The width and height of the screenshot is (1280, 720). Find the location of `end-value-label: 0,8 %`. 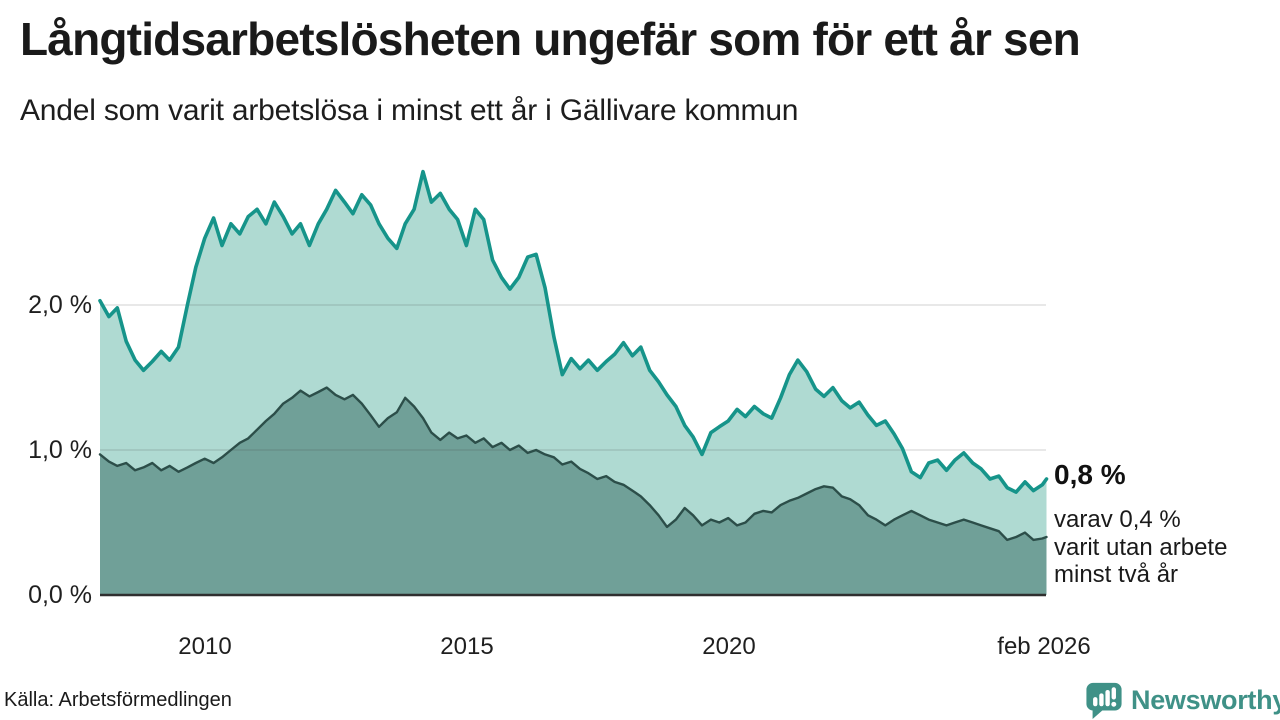

end-value-label: 0,8 % is located at coordinates (1090, 474).